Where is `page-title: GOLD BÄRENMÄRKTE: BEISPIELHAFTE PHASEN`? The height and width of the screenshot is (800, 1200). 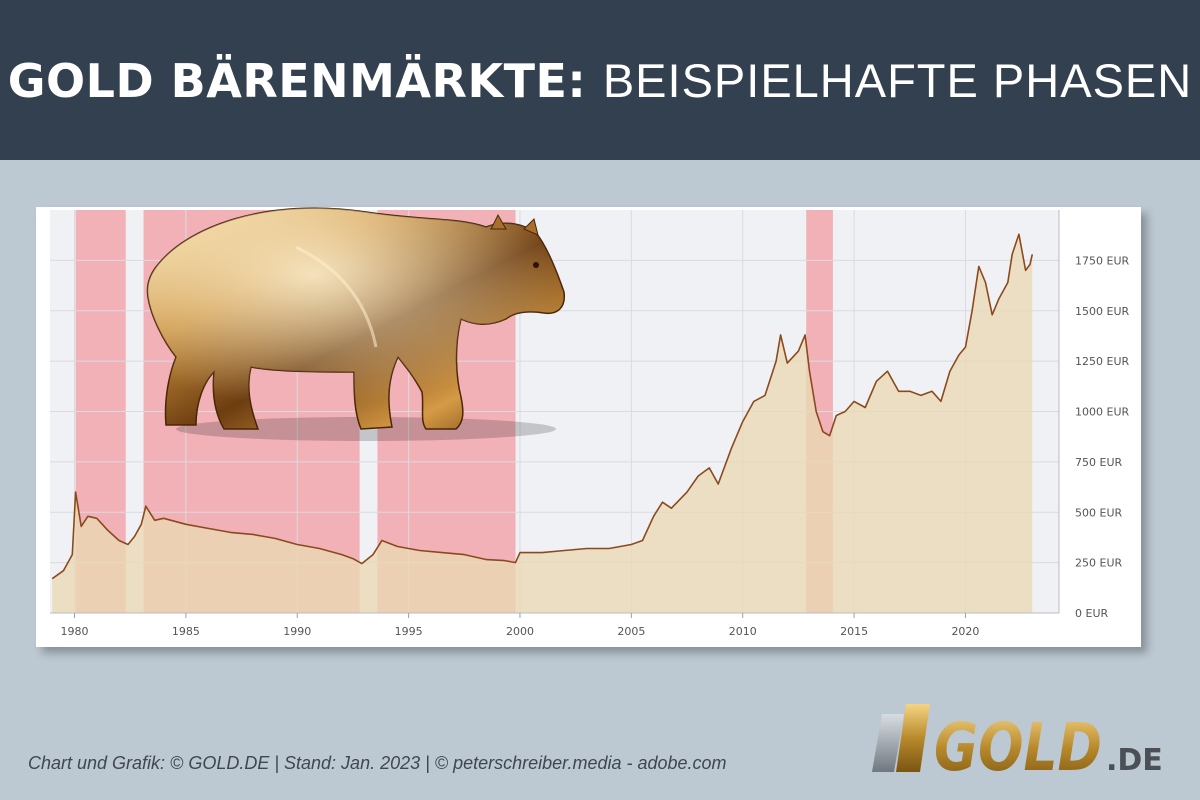 page-title: GOLD BÄRENMÄRKTE: BEISPIELHAFTE PHASEN is located at coordinates (600, 80).